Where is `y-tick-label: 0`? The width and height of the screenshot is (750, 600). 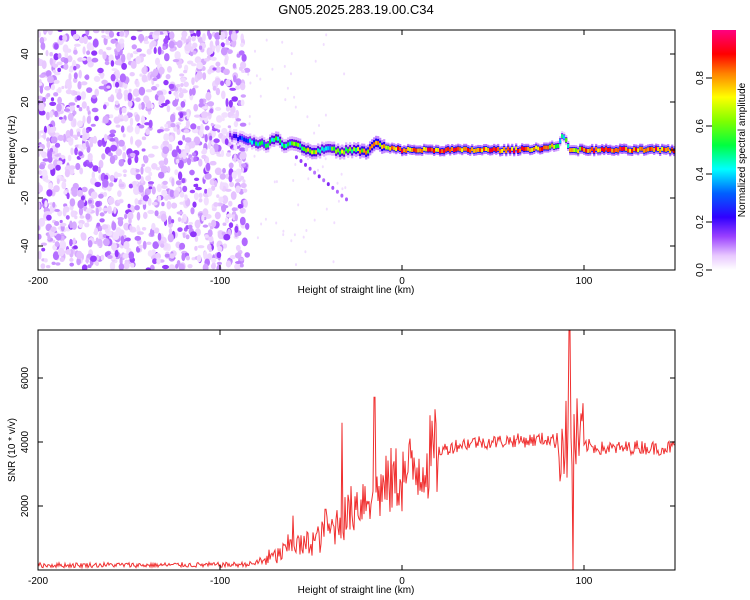 y-tick-label: 0 is located at coordinates (25, 150).